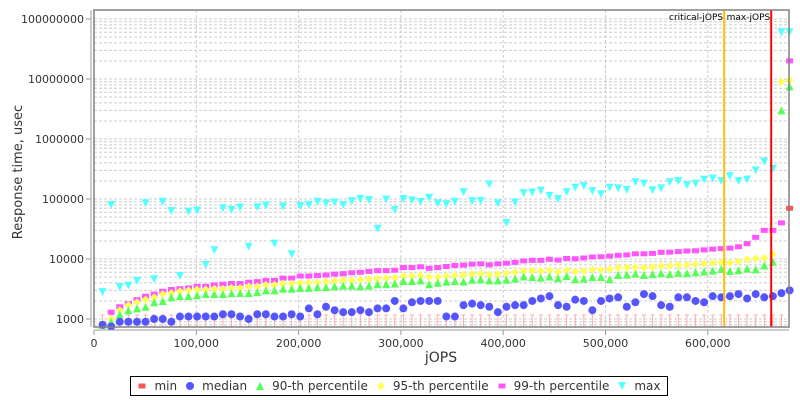  Describe the element at coordinates (432, 386) in the screenshot. I see `legend-item-95-th-percentile: 95-th percentile` at that location.